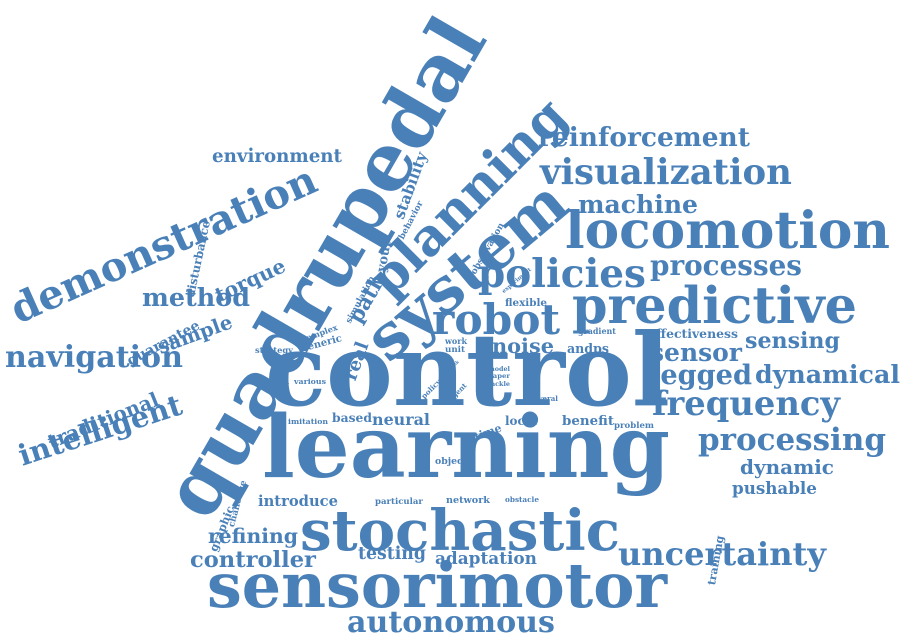 This screenshot has height=642, width=900. I want to click on word-sensorimotor: sensorimotor, so click(437, 585).